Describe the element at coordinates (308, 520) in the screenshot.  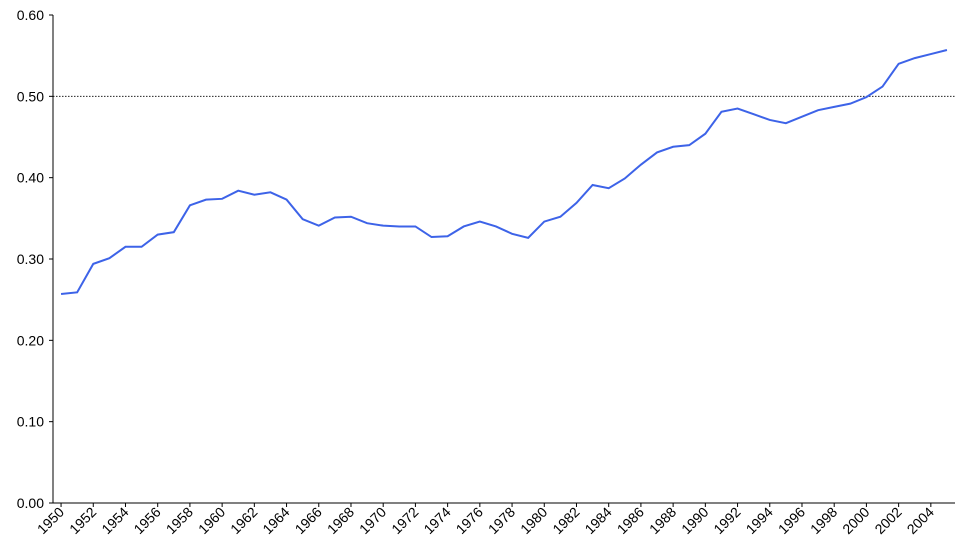
I see `x-tick-label: 1966` at that location.